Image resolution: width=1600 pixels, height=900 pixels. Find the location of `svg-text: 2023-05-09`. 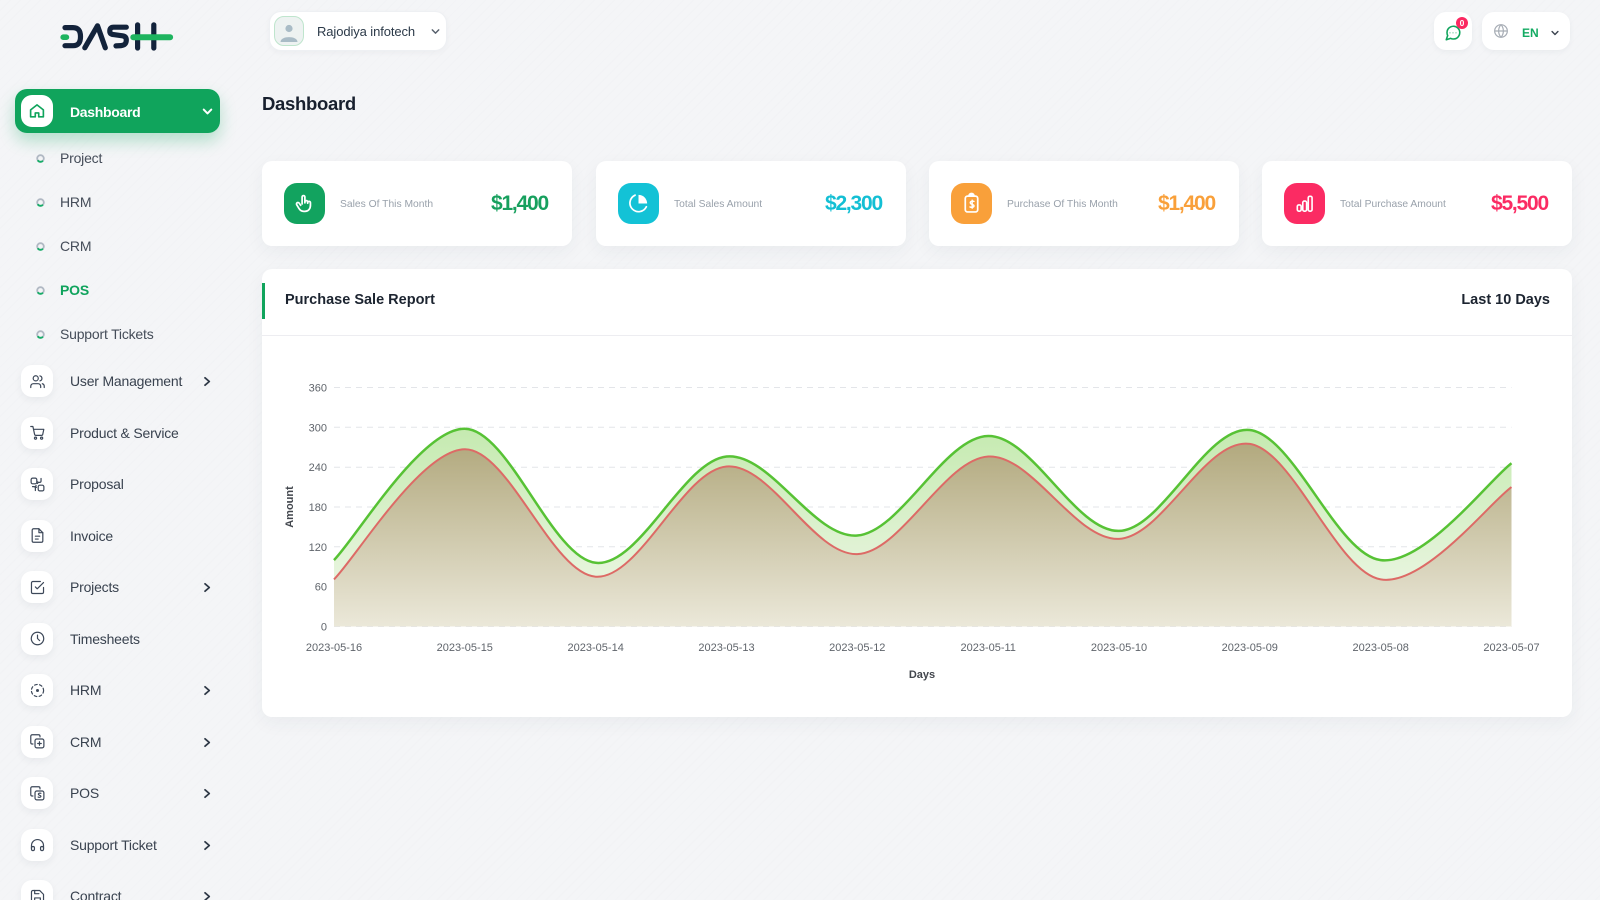

svg-text: 2023-05-09 is located at coordinates (1250, 648).